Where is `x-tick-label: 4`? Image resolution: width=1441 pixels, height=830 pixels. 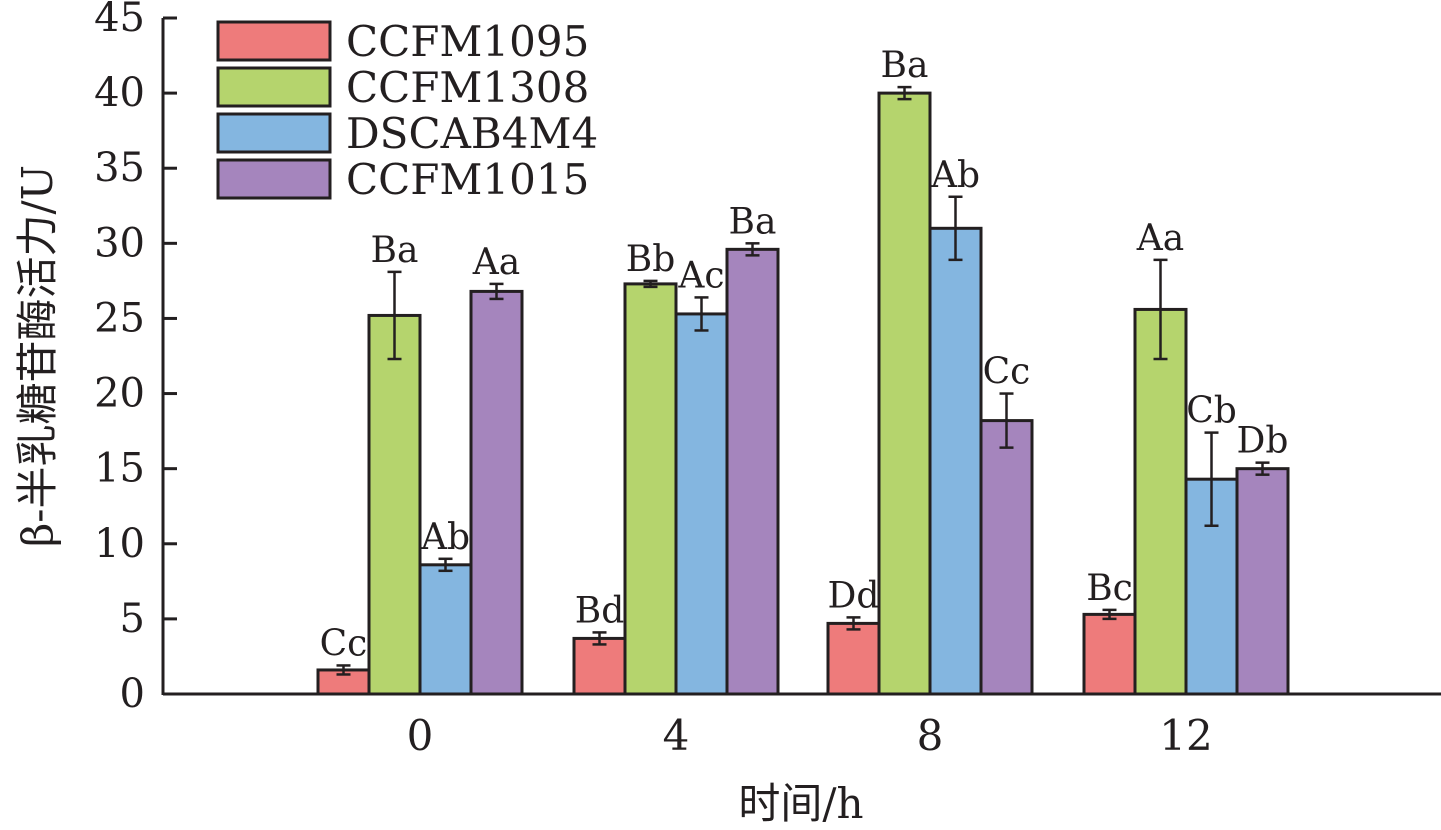 x-tick-label: 4 is located at coordinates (676, 735).